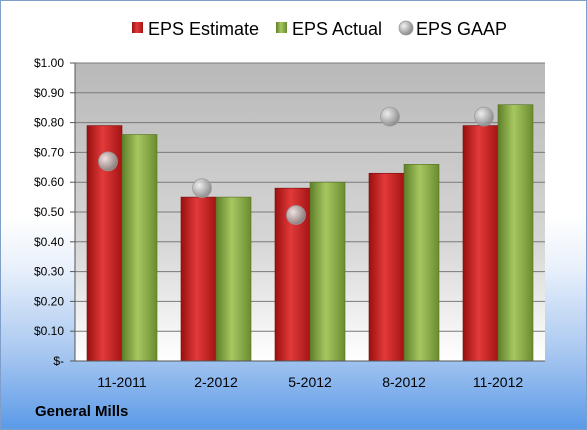 This screenshot has height=430, width=587. What do you see at coordinates (49, 152) in the screenshot?
I see `y-tick-label: $0.70` at bounding box center [49, 152].